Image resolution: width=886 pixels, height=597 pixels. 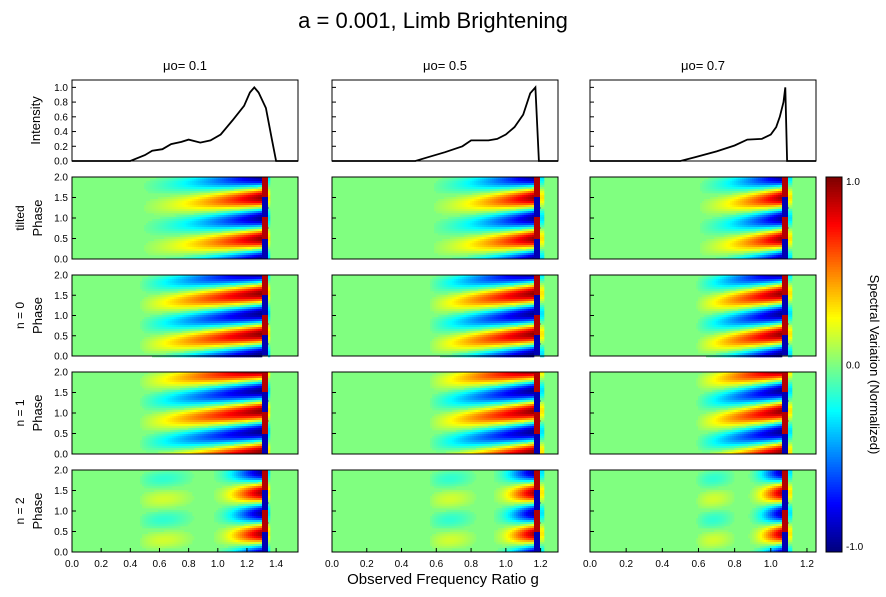 I want to click on intensity-axis-label: Intensity, so click(x=35, y=120).